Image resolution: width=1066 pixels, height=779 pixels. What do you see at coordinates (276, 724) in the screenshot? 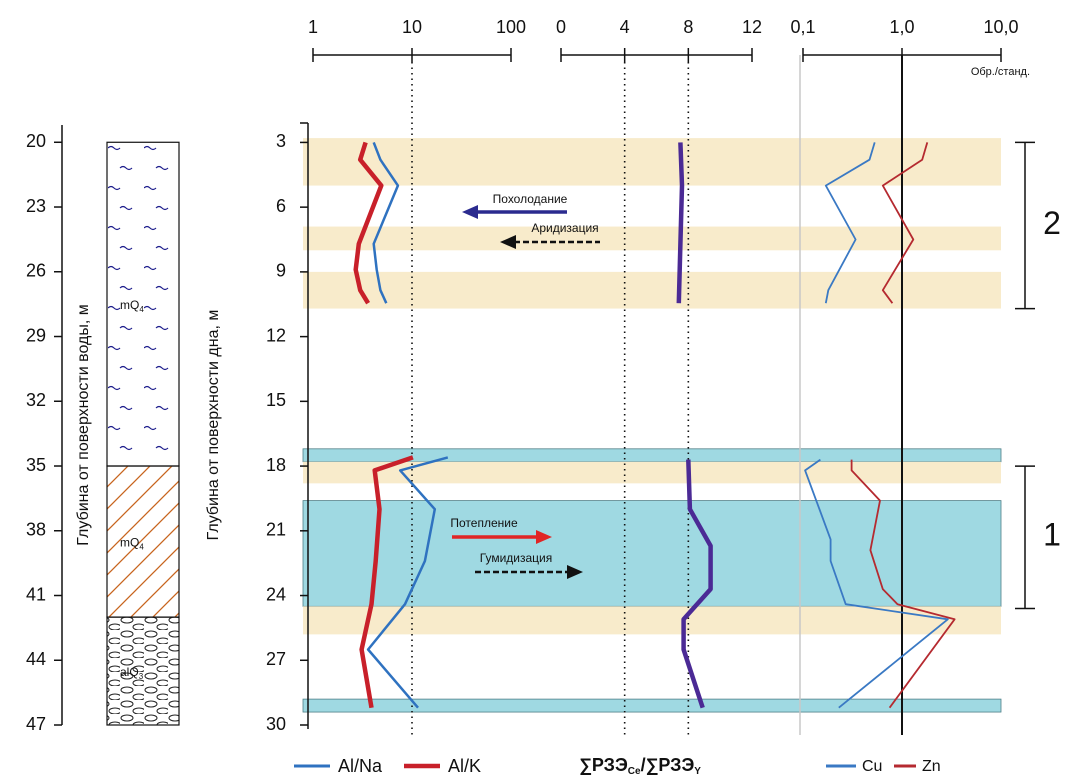
I see `y-tick-label: 30` at bounding box center [276, 724].